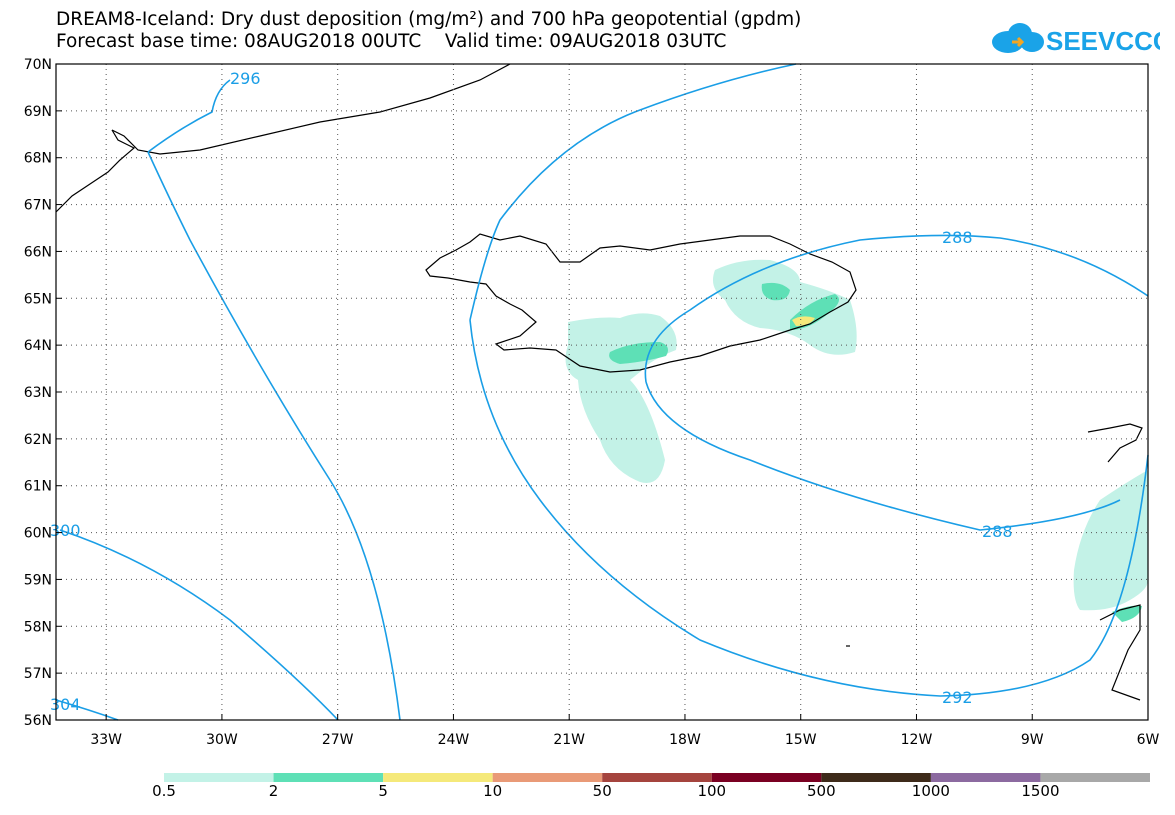  I want to click on colorbar-label: 2, so click(273, 791).